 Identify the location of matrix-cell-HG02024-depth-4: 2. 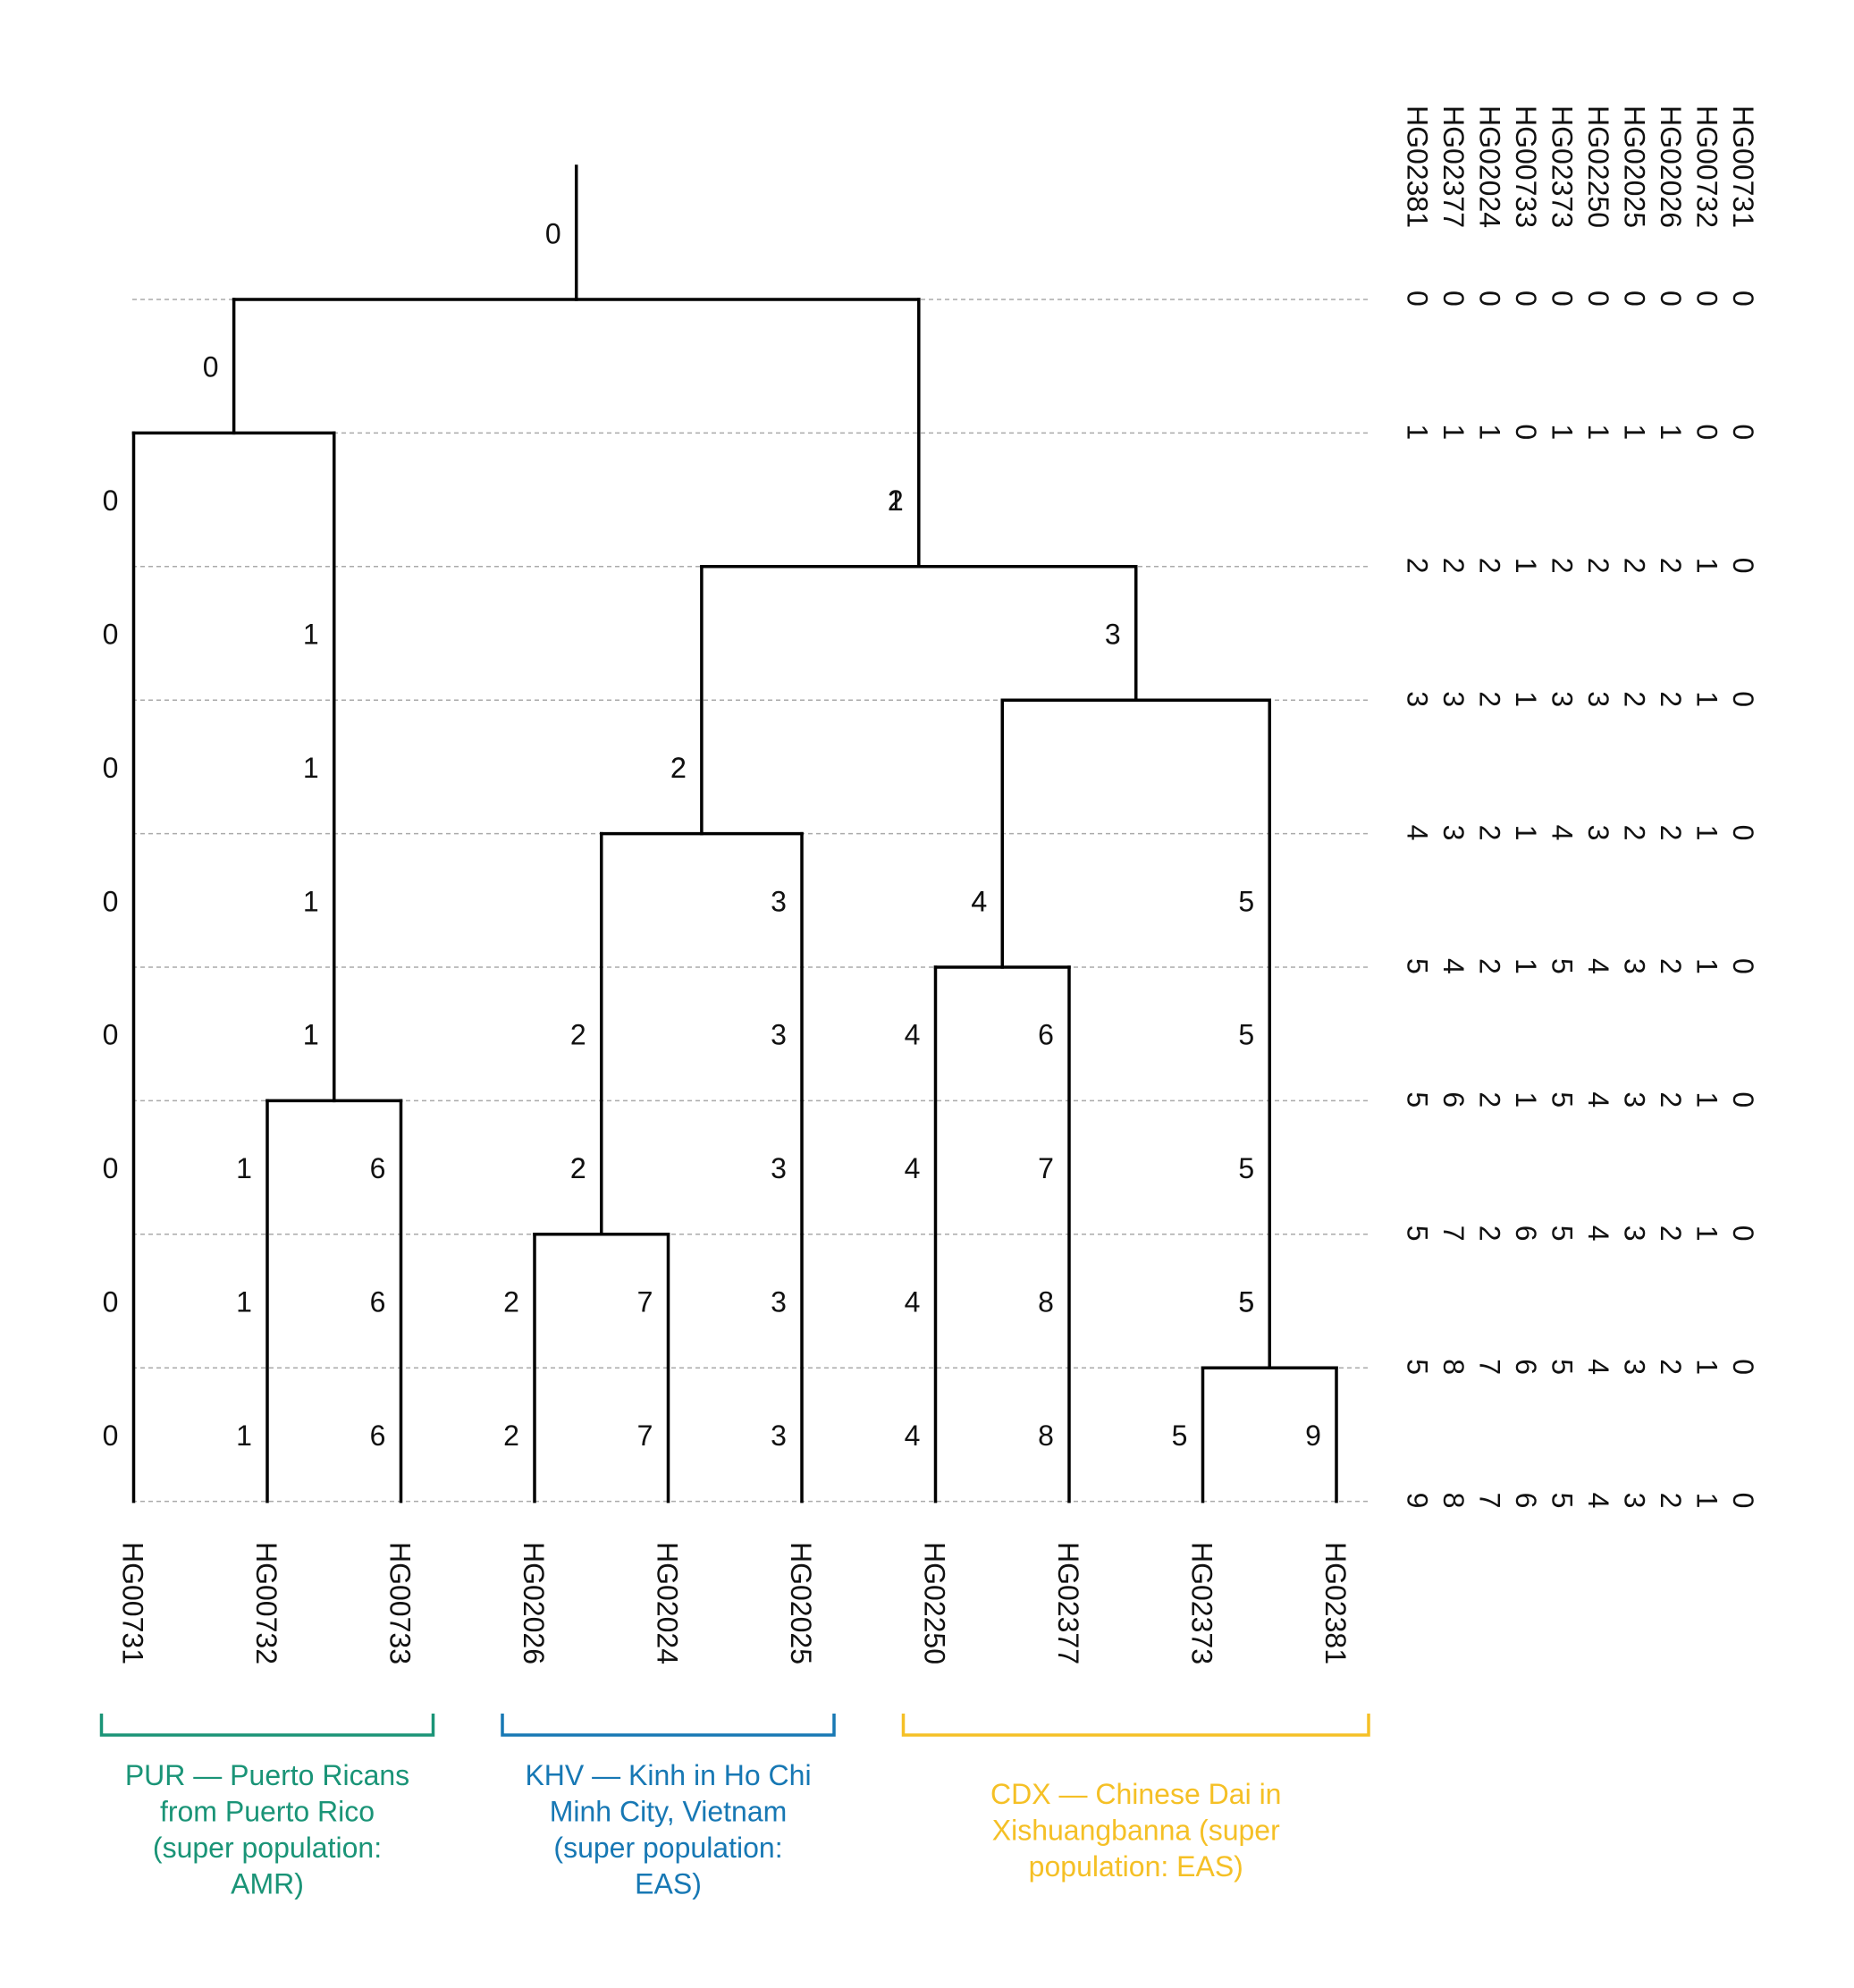
(1490, 833).